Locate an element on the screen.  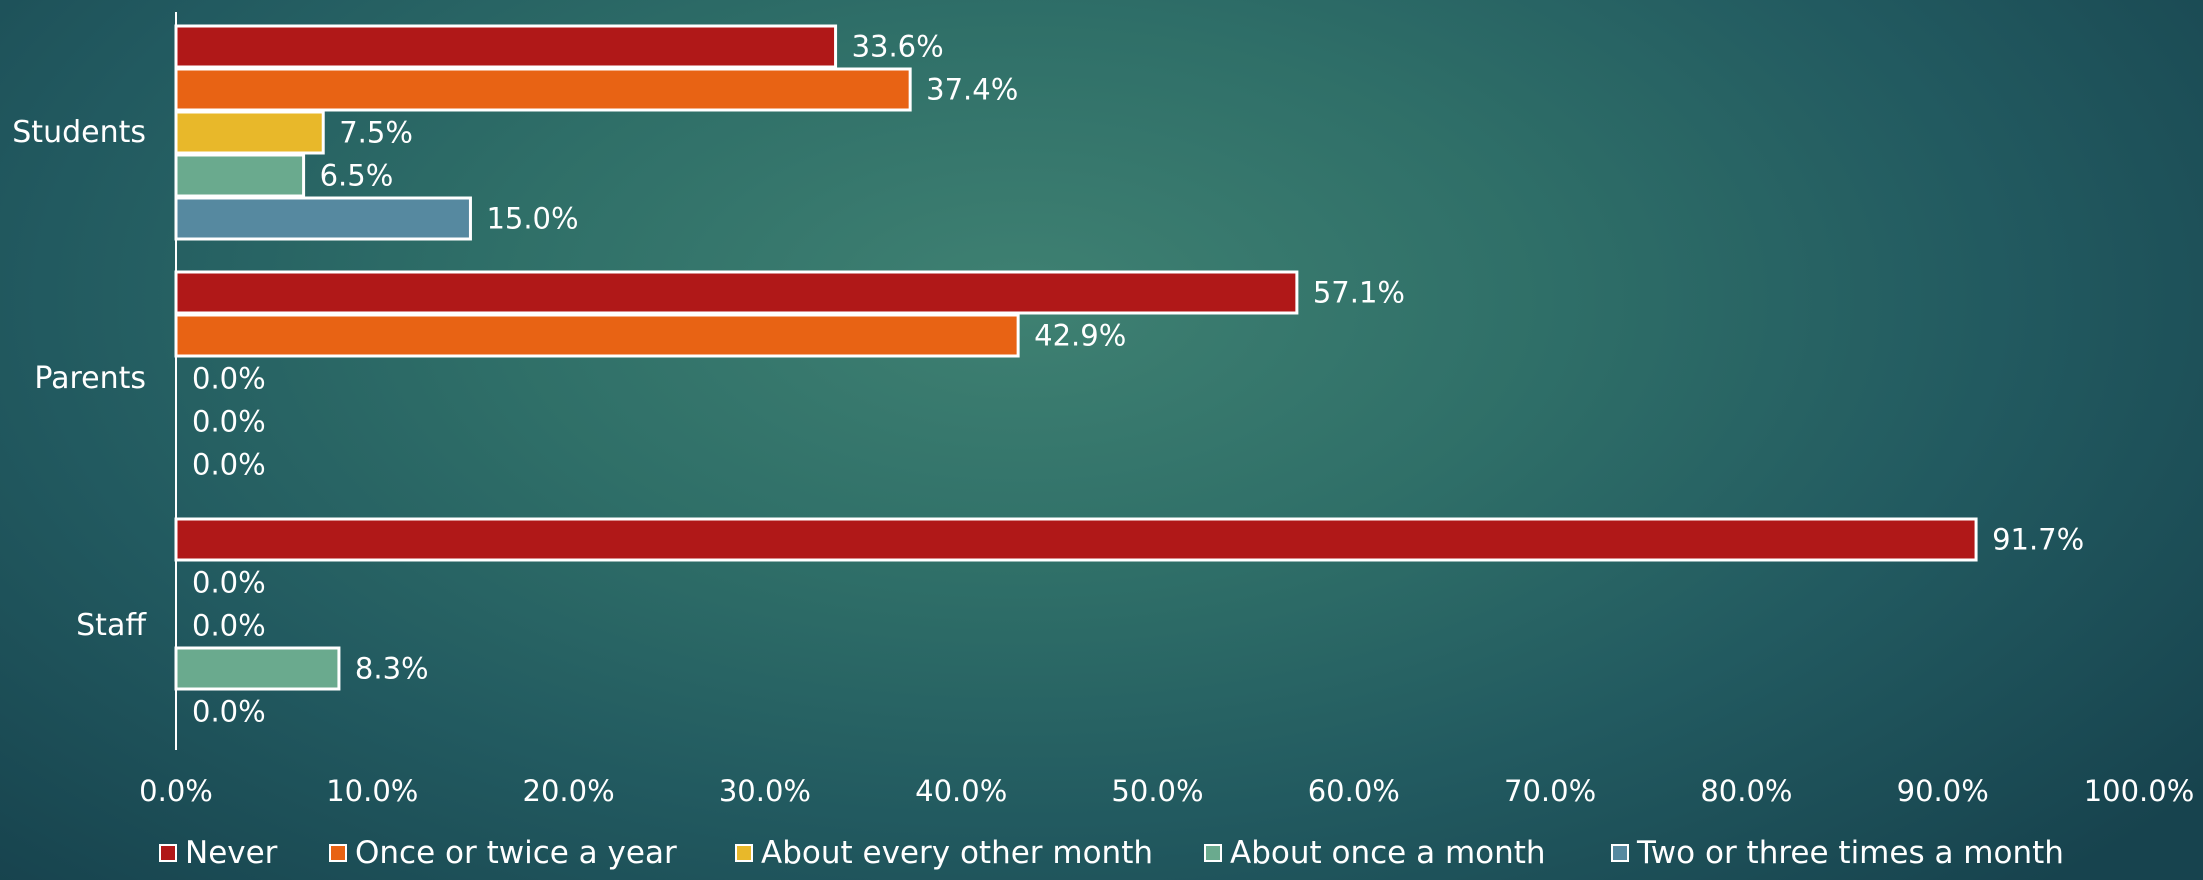
x-tick-label: 100.0% is located at coordinates (2139, 791).